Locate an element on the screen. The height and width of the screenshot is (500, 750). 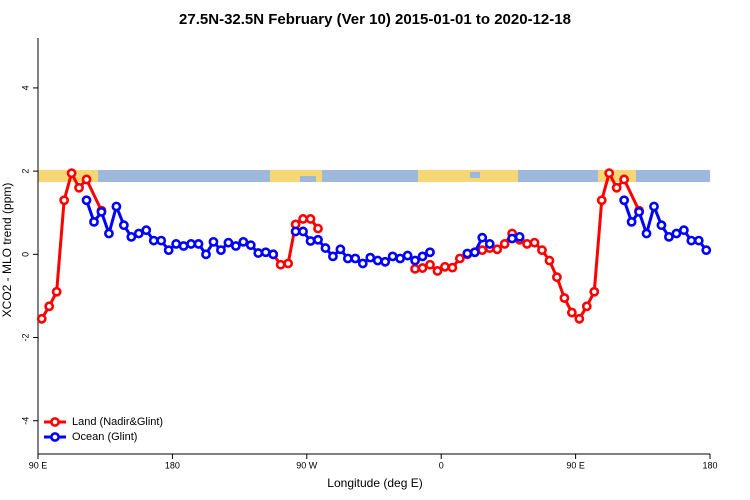
legend-label: Land (Nadir&Glint) is located at coordinates (117, 422).